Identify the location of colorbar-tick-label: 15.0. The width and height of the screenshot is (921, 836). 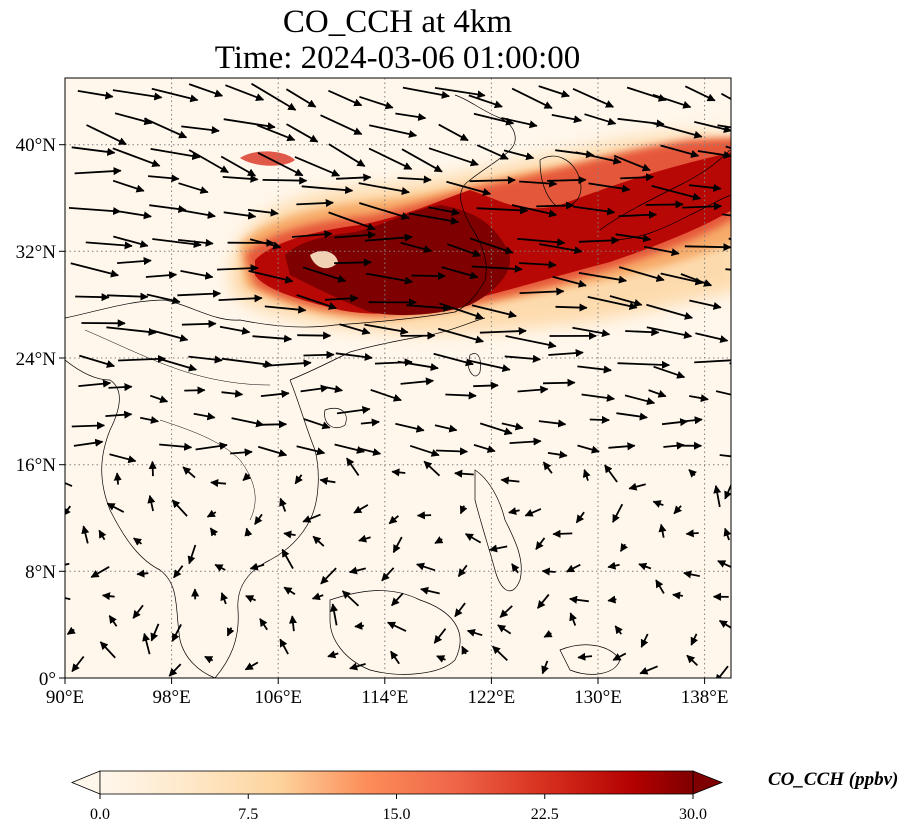
(397, 814).